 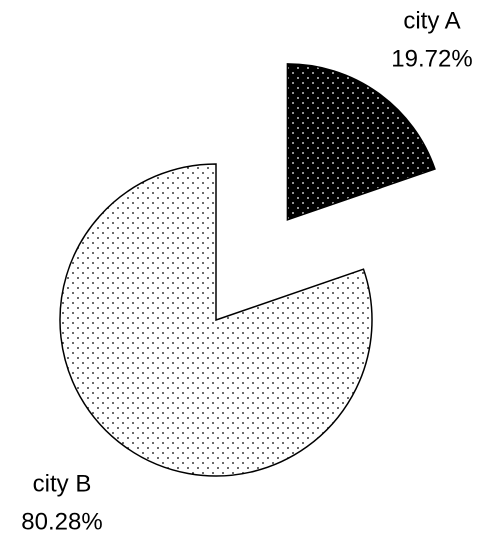 I want to click on slice-label: city B, so click(x=62, y=483).